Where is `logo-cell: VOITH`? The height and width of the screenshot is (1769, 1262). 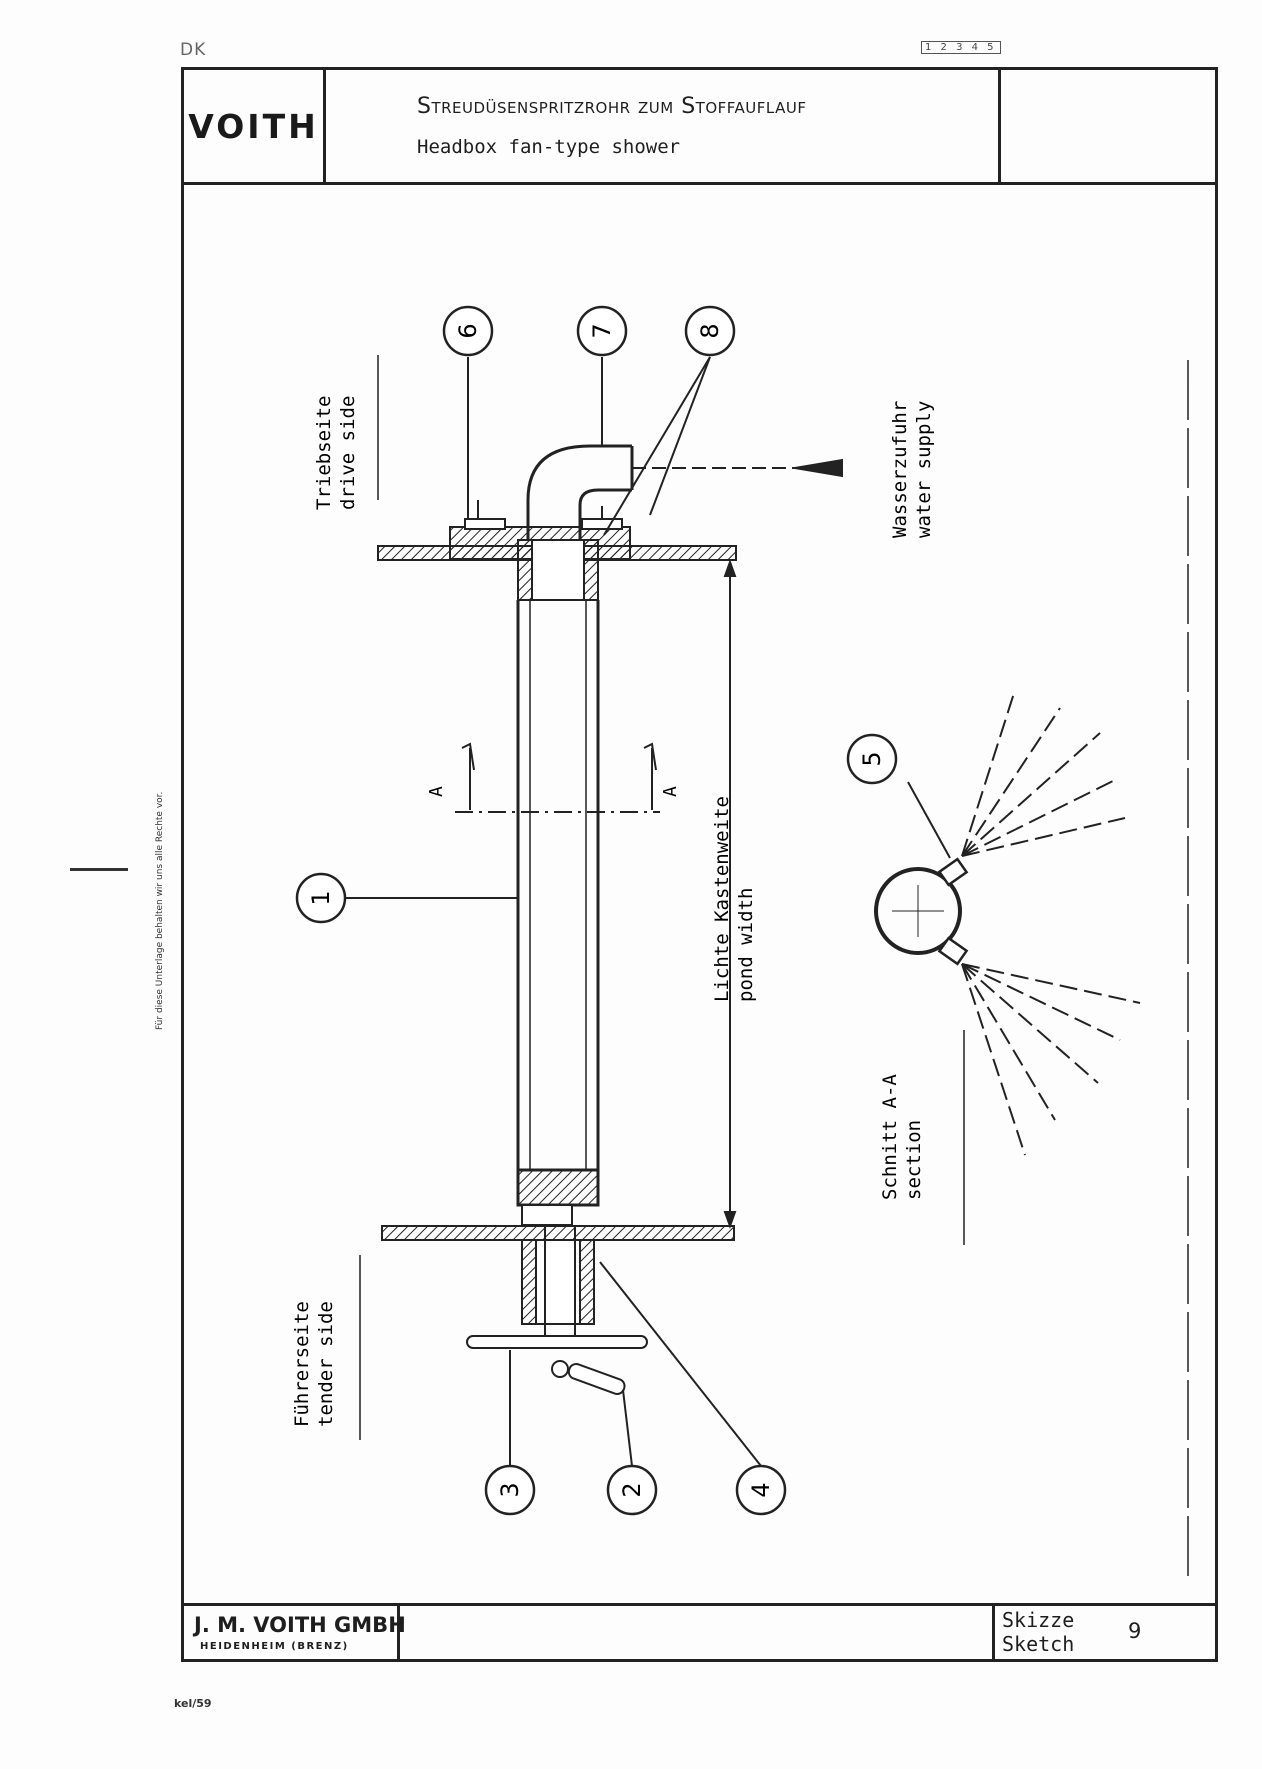 logo-cell: VOITH is located at coordinates (255, 126).